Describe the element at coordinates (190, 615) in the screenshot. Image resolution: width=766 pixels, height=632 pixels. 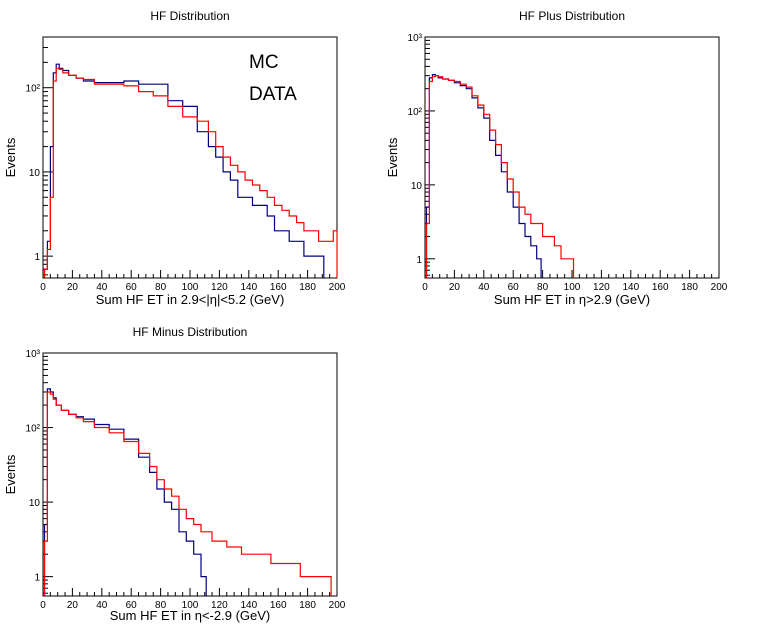
I see `x-axis-label: Sum HF ET in η<-2.9 (GeV)` at that location.